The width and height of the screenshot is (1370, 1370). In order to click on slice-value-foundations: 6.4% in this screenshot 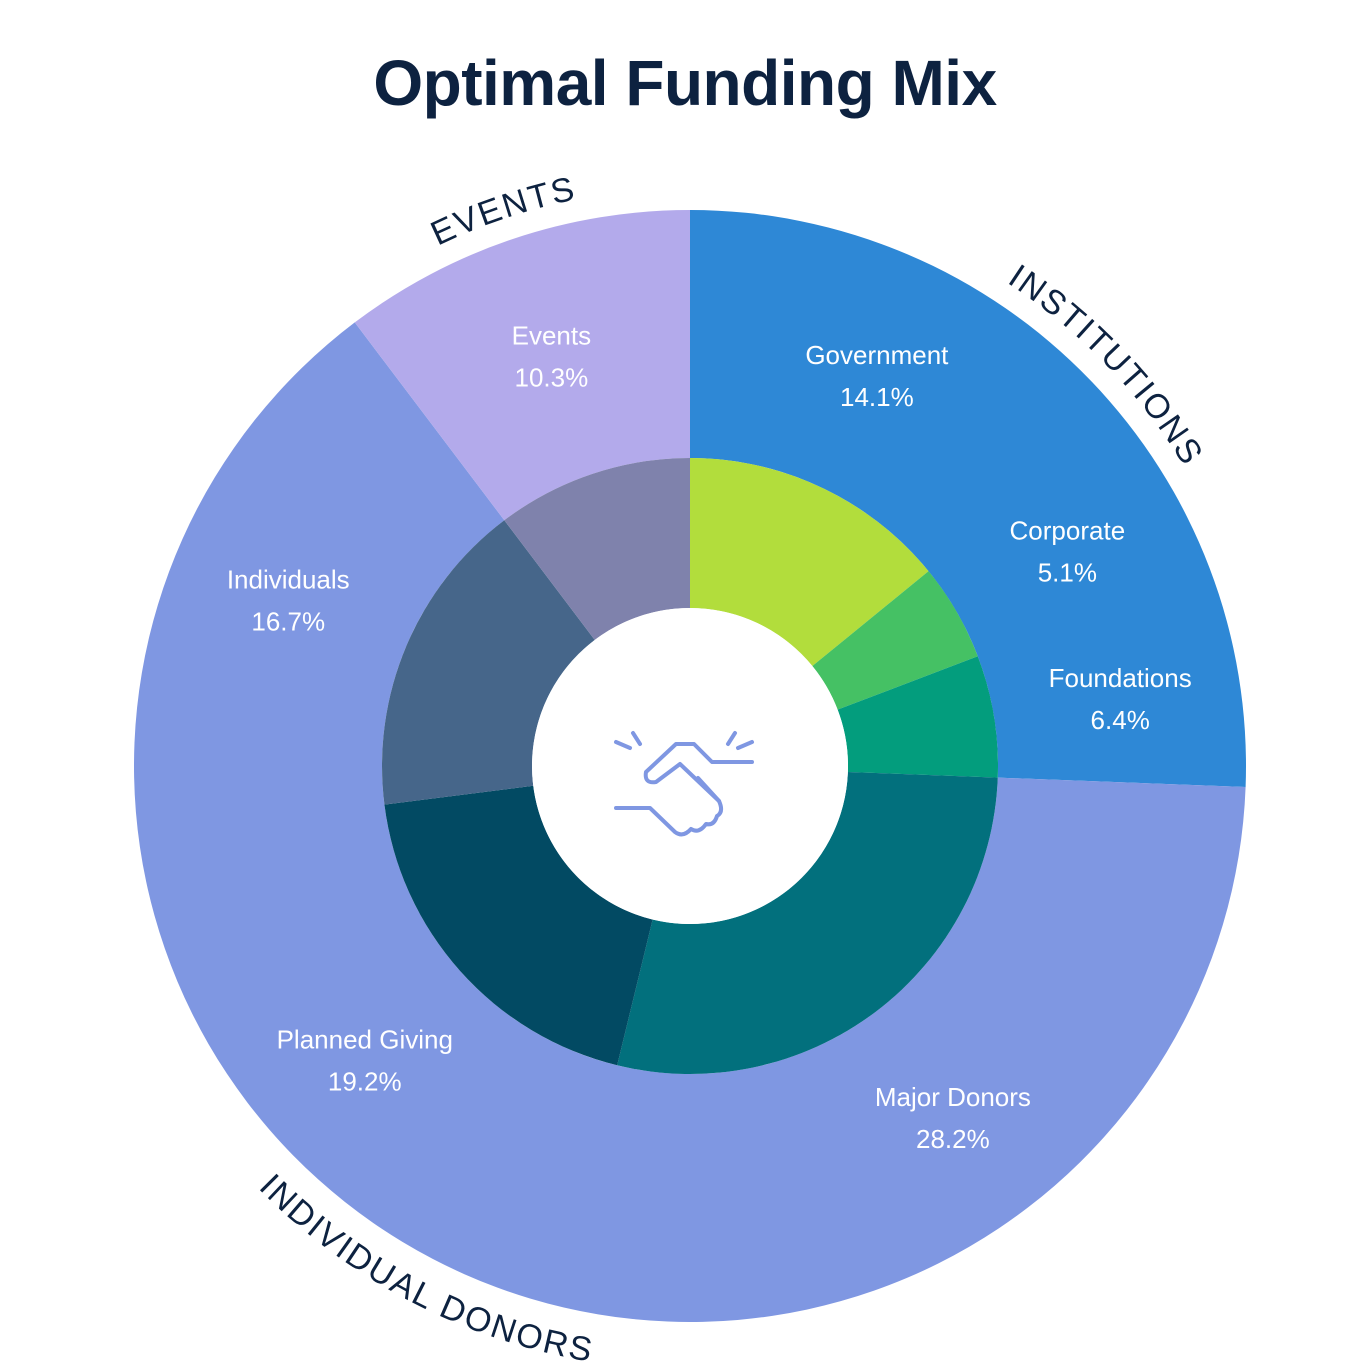, I will do `click(1120, 720)`.